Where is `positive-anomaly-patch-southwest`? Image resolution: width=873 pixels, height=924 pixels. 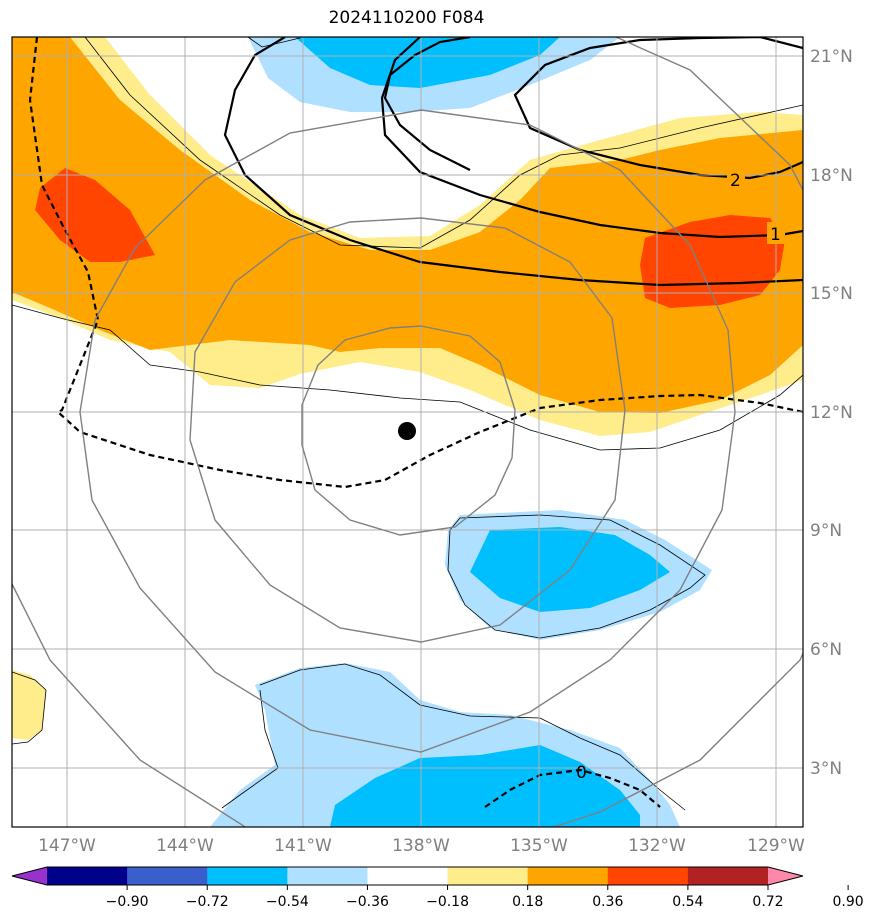
positive-anomaly-patch-southwest is located at coordinates (29, 705).